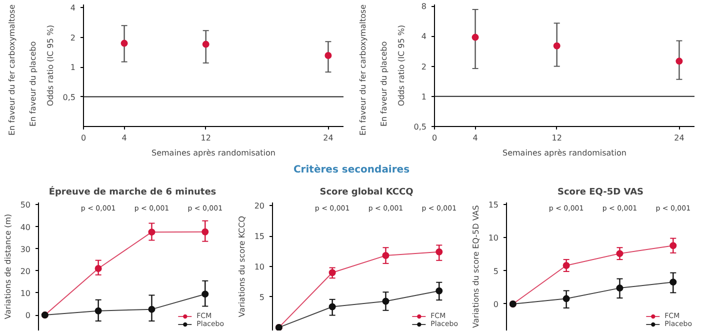  I want to click on y-axis-title: Variations de distance (m), so click(7, 267).